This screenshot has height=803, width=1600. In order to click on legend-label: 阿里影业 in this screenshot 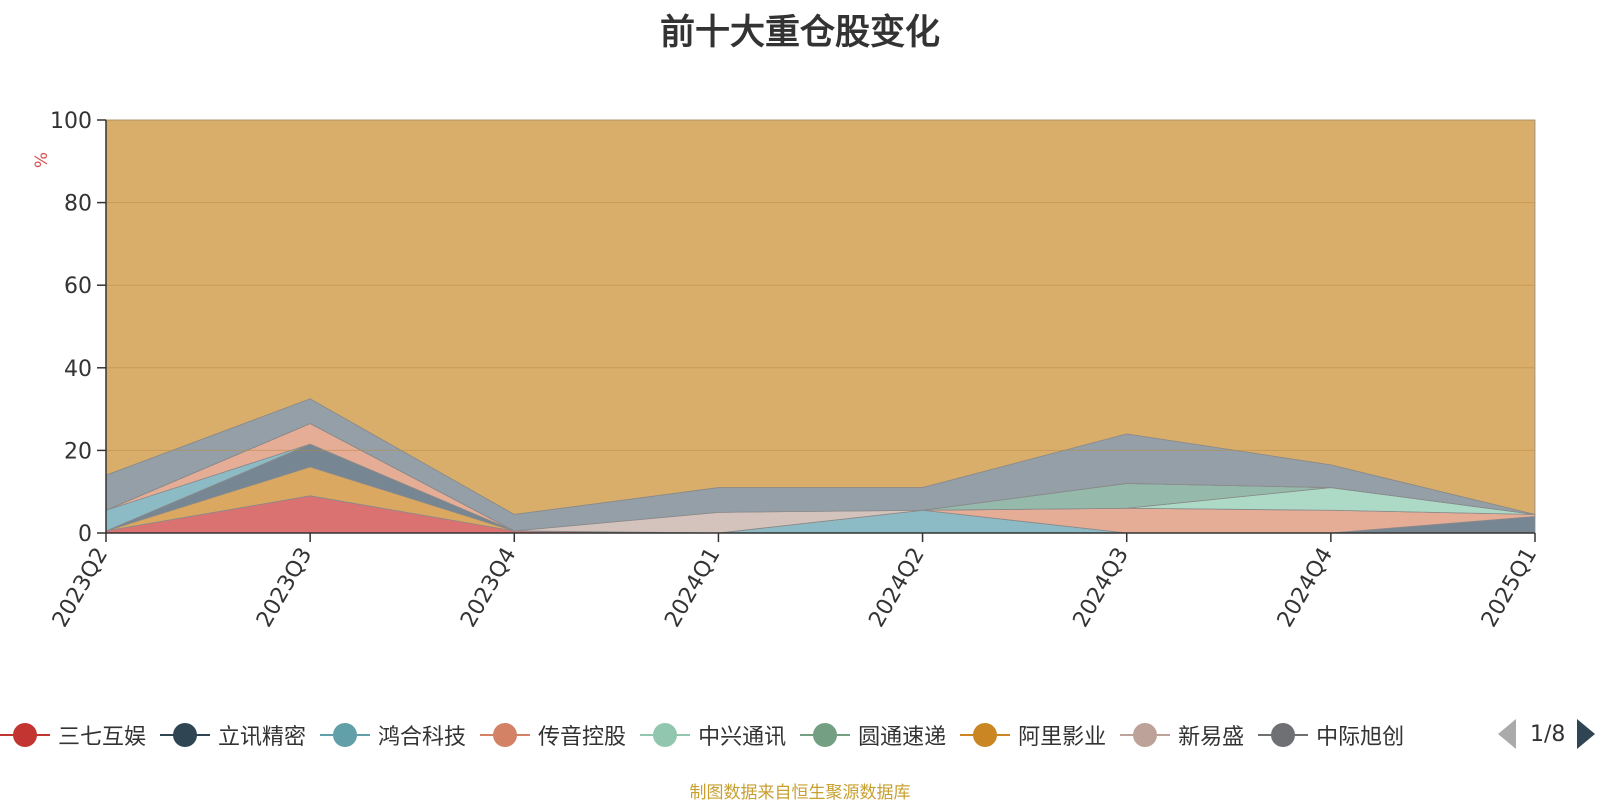, I will do `click(1062, 737)`.